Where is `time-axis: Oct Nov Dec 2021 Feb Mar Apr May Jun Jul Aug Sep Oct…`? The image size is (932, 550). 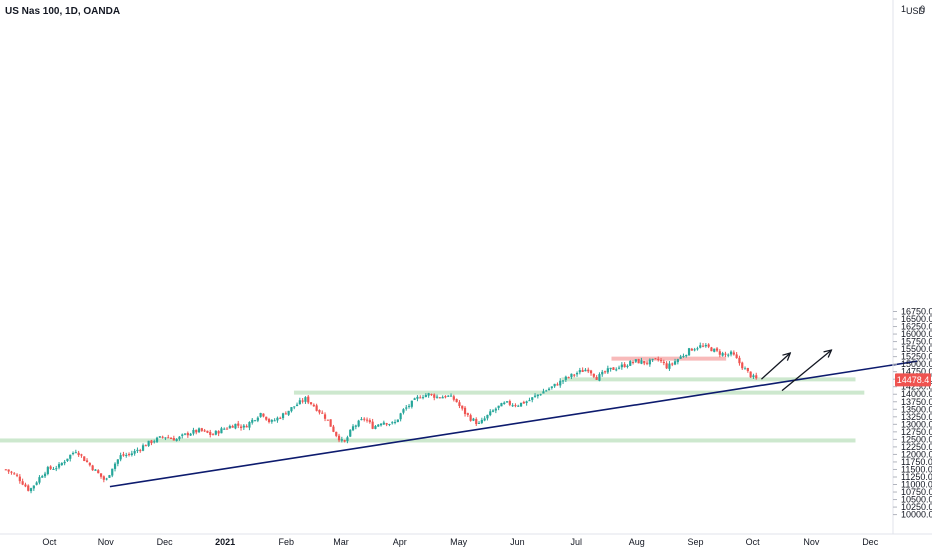 time-axis: Oct Nov Dec 2021 Feb Mar Apr May Jun Jul Aug Sep Oct… is located at coordinates (466, 540).